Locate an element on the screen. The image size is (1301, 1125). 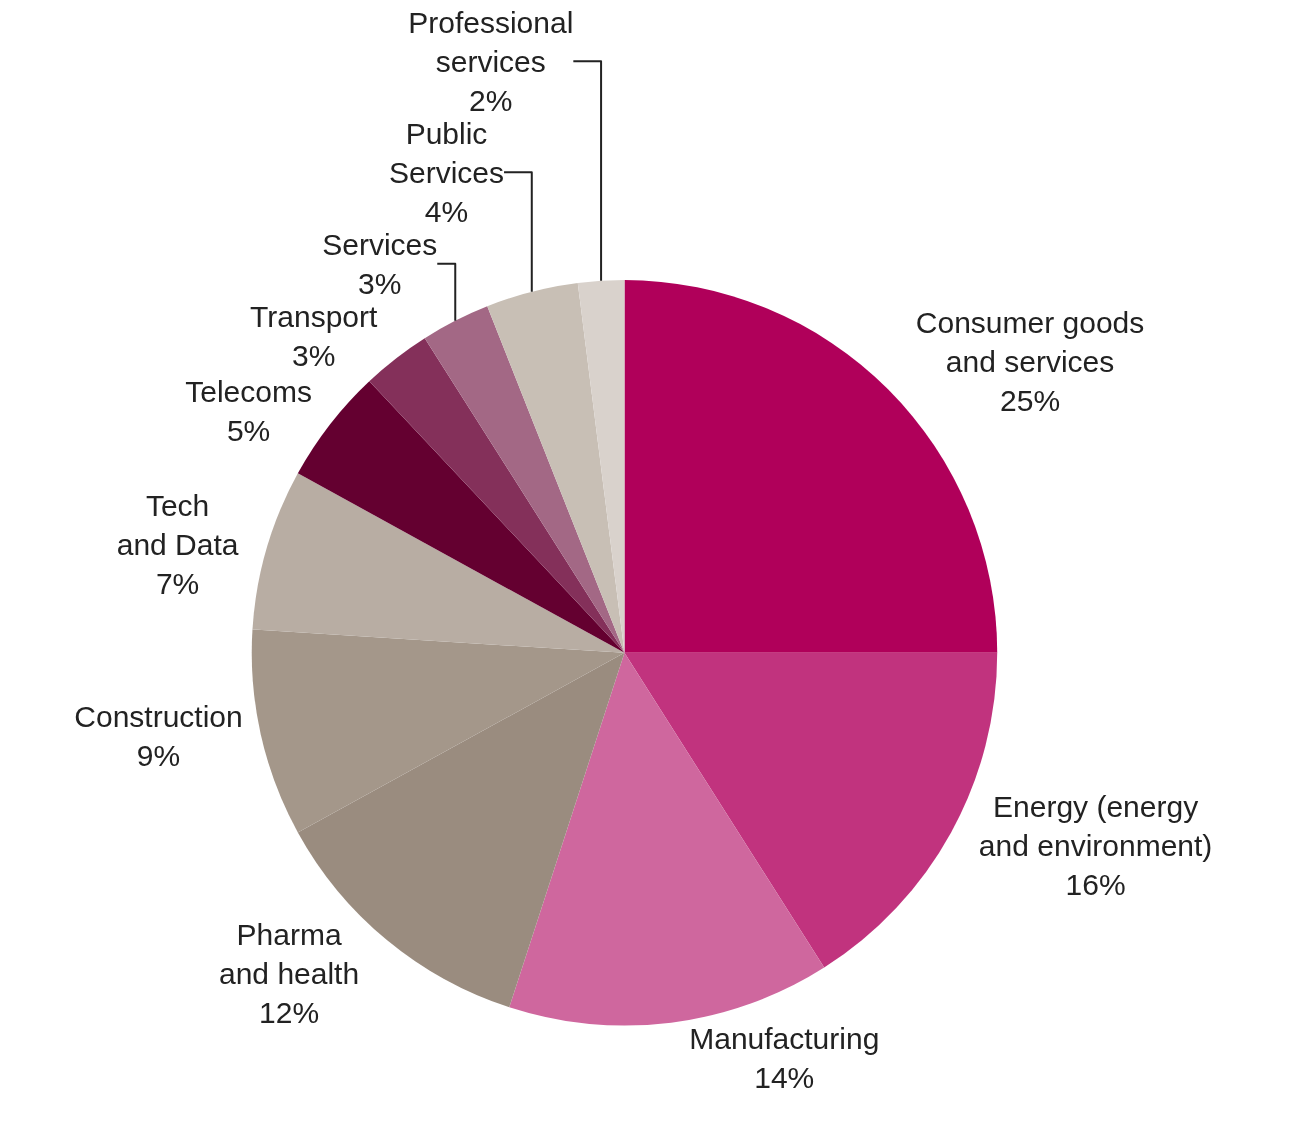
slice-label: Tech and Data is located at coordinates (177, 525).